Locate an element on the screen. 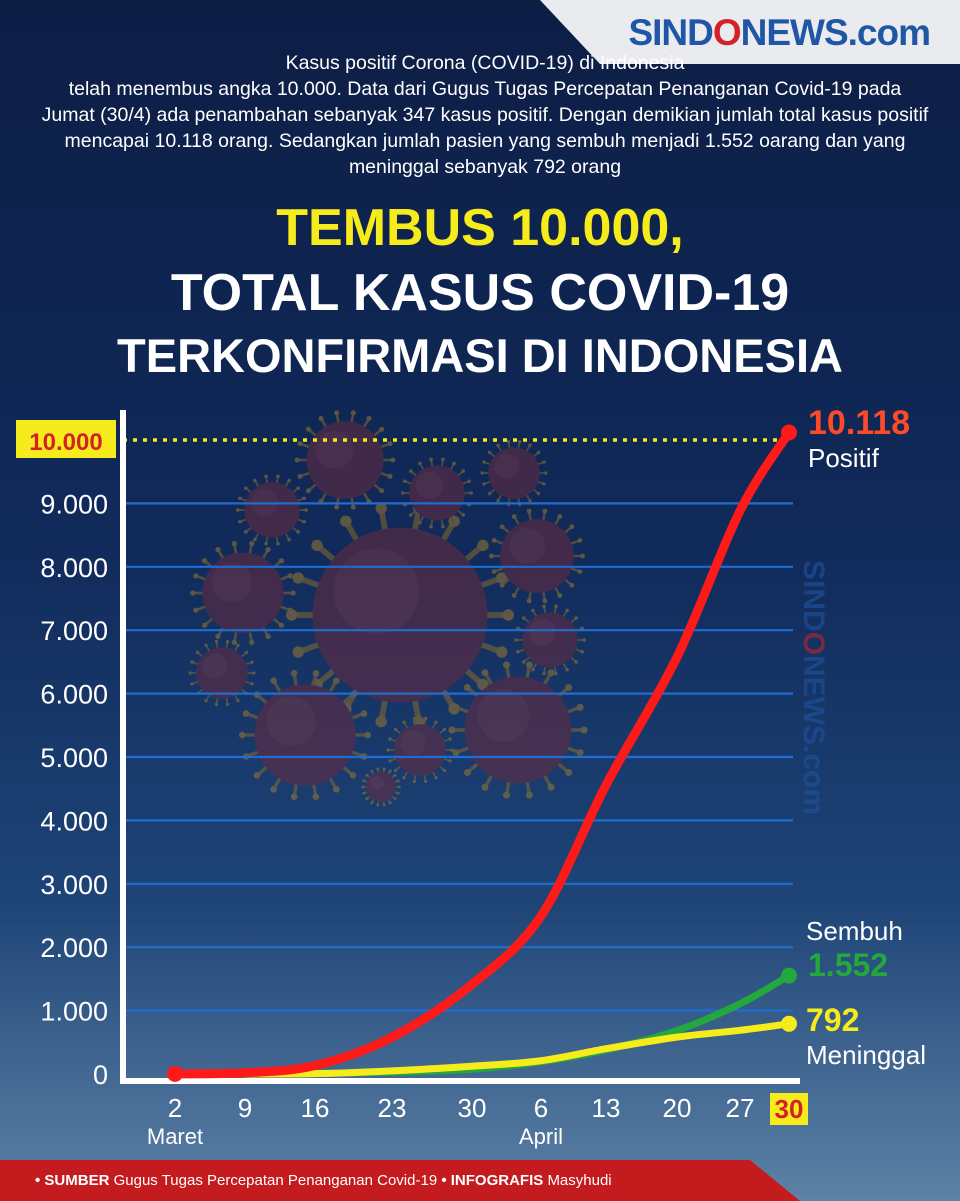 This screenshot has height=1201, width=960. y-tick-label: 6.000 is located at coordinates (74, 695).